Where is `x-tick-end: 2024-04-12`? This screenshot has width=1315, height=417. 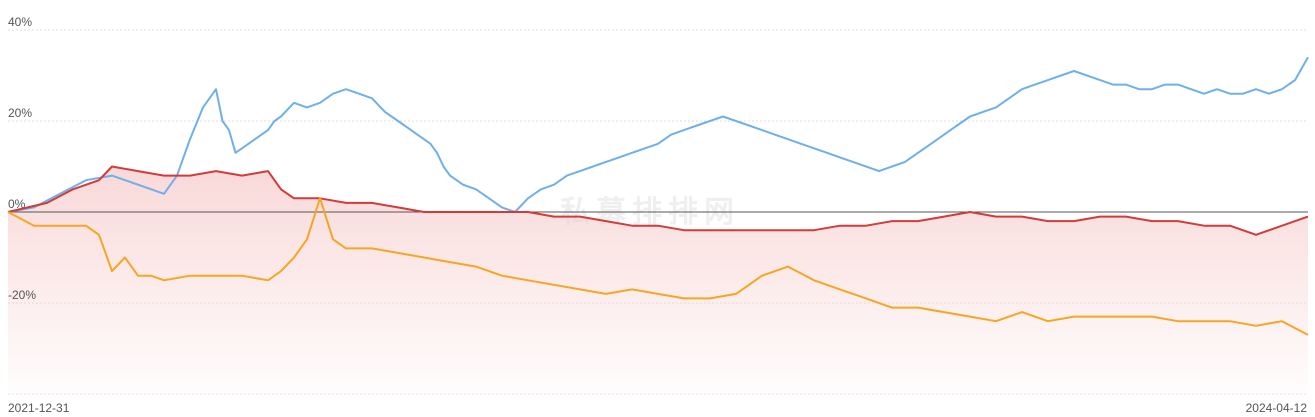 x-tick-end: 2024-04-12 is located at coordinates (1277, 408).